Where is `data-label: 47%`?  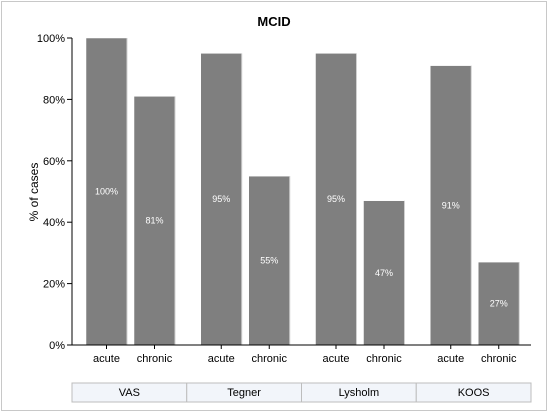
data-label: 47% is located at coordinates (384, 273).